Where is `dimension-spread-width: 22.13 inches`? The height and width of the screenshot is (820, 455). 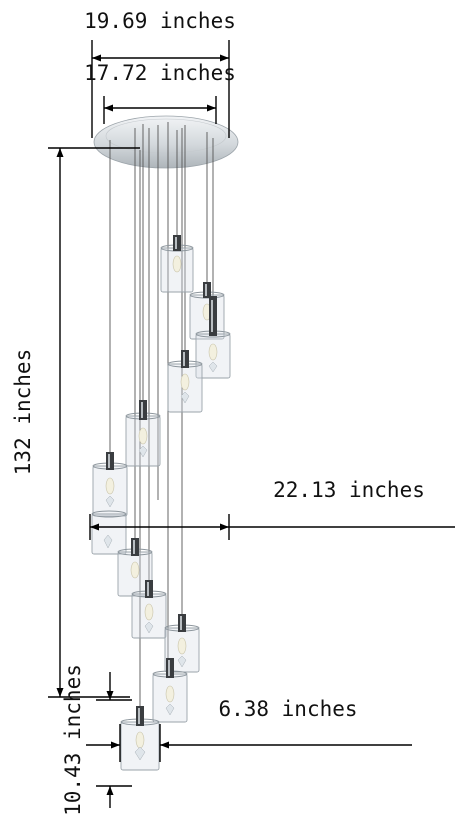 dimension-spread-width: 22.13 inches is located at coordinates (272, 509).